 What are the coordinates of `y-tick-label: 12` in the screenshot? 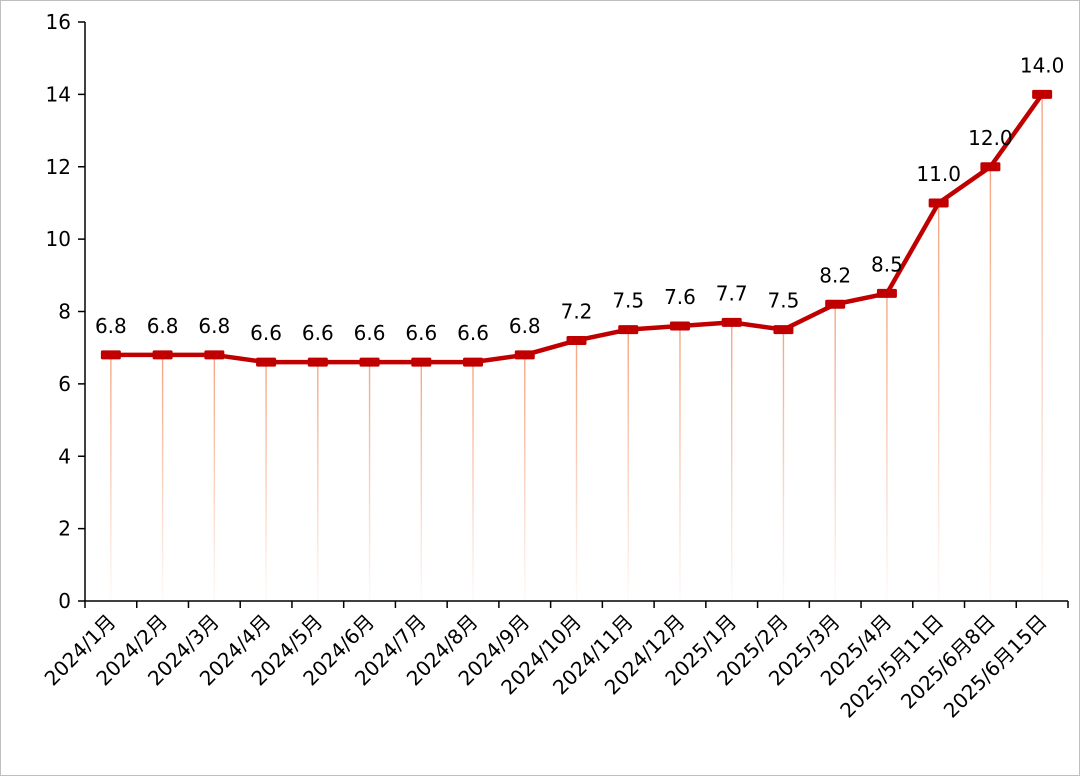 It's located at (58, 167).